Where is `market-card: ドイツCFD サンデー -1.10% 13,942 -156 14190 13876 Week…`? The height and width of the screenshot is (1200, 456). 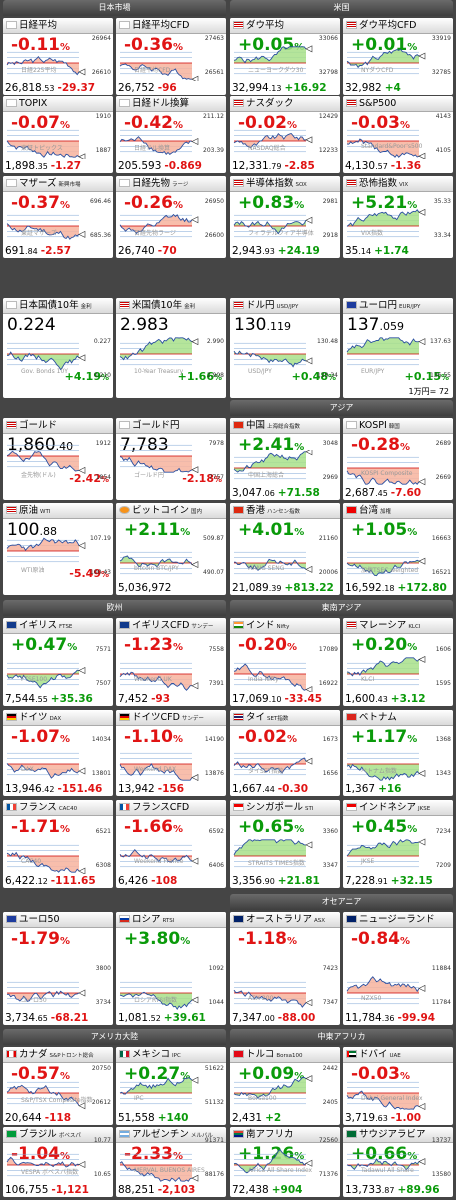 market-card: ドイツCFD サンデー -1.10% 13,942 -156 14190 13876 Week… is located at coordinates (171, 753).